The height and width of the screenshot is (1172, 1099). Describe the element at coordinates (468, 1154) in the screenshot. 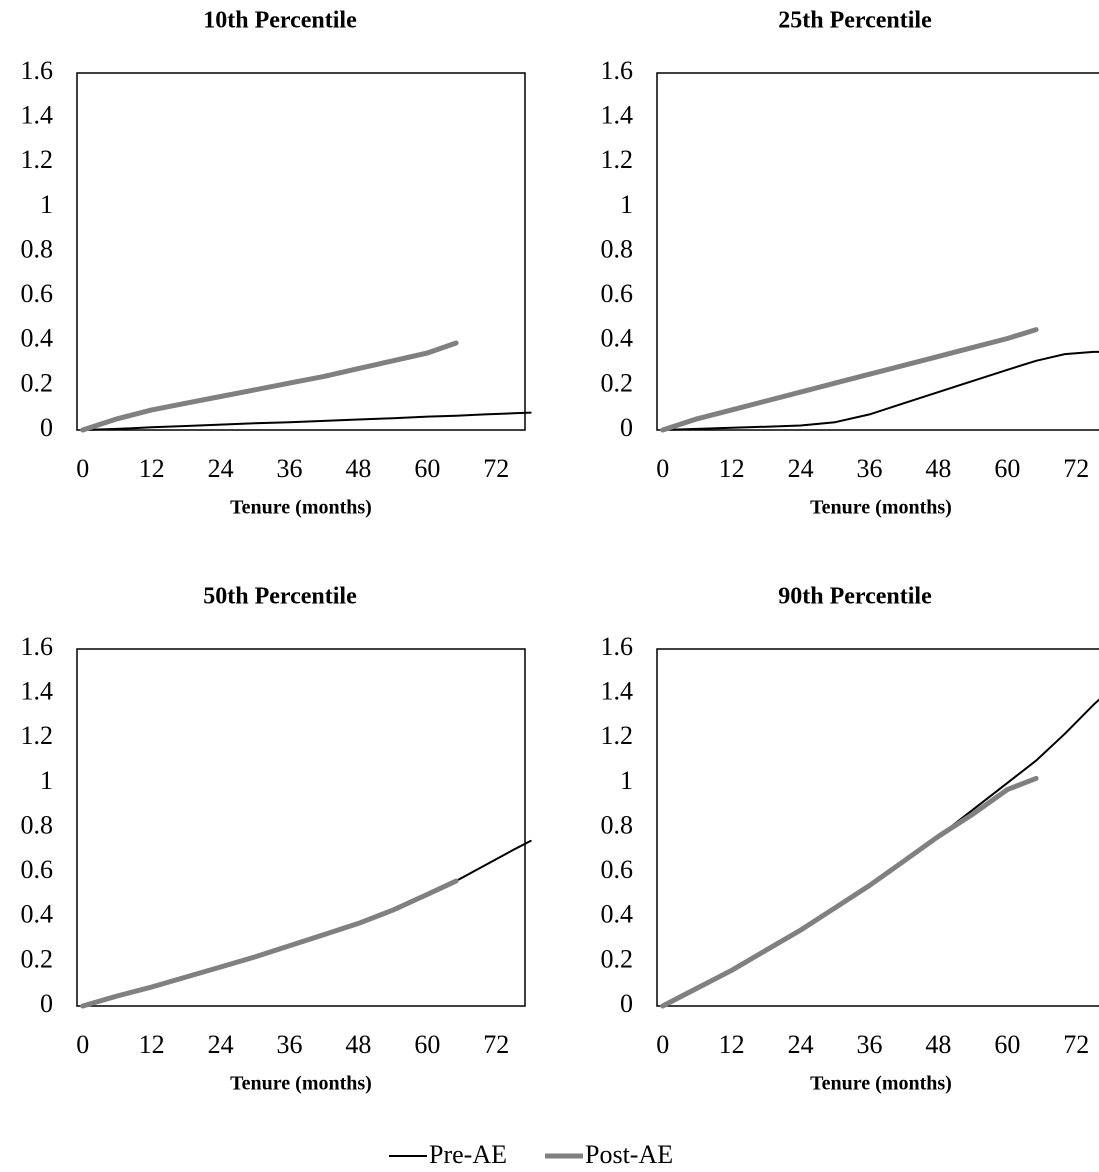

I see `legend-label: Pre-AE` at that location.